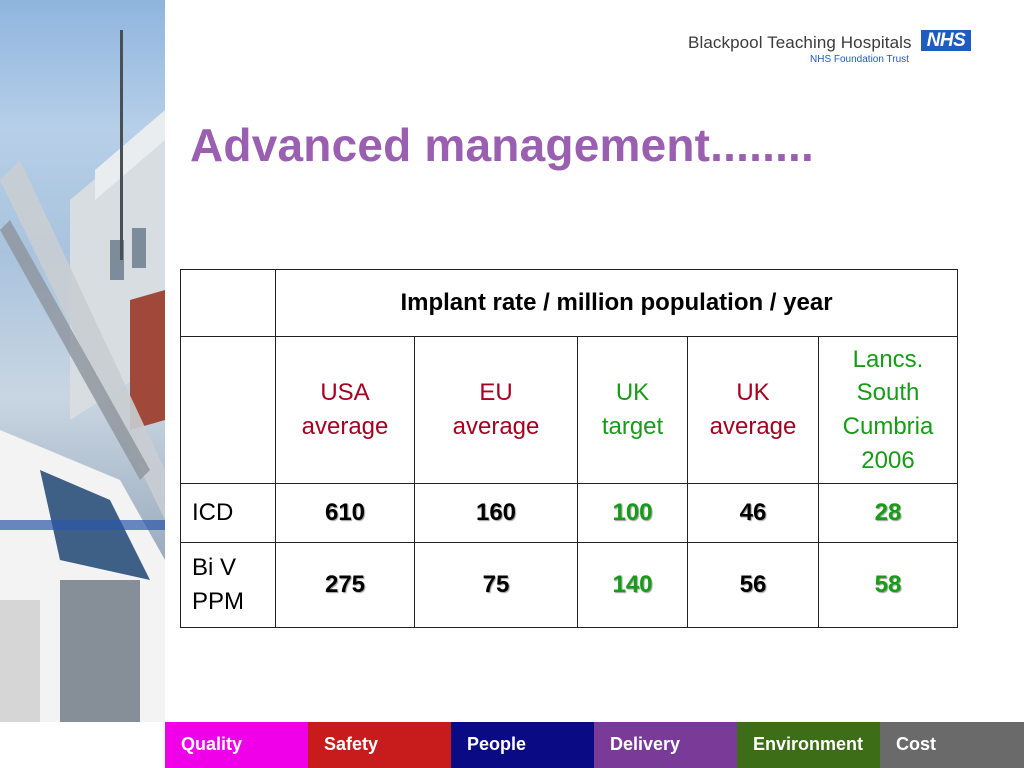 This screenshot has width=1024, height=768. What do you see at coordinates (496, 513) in the screenshot?
I see `table-cell: 160` at bounding box center [496, 513].